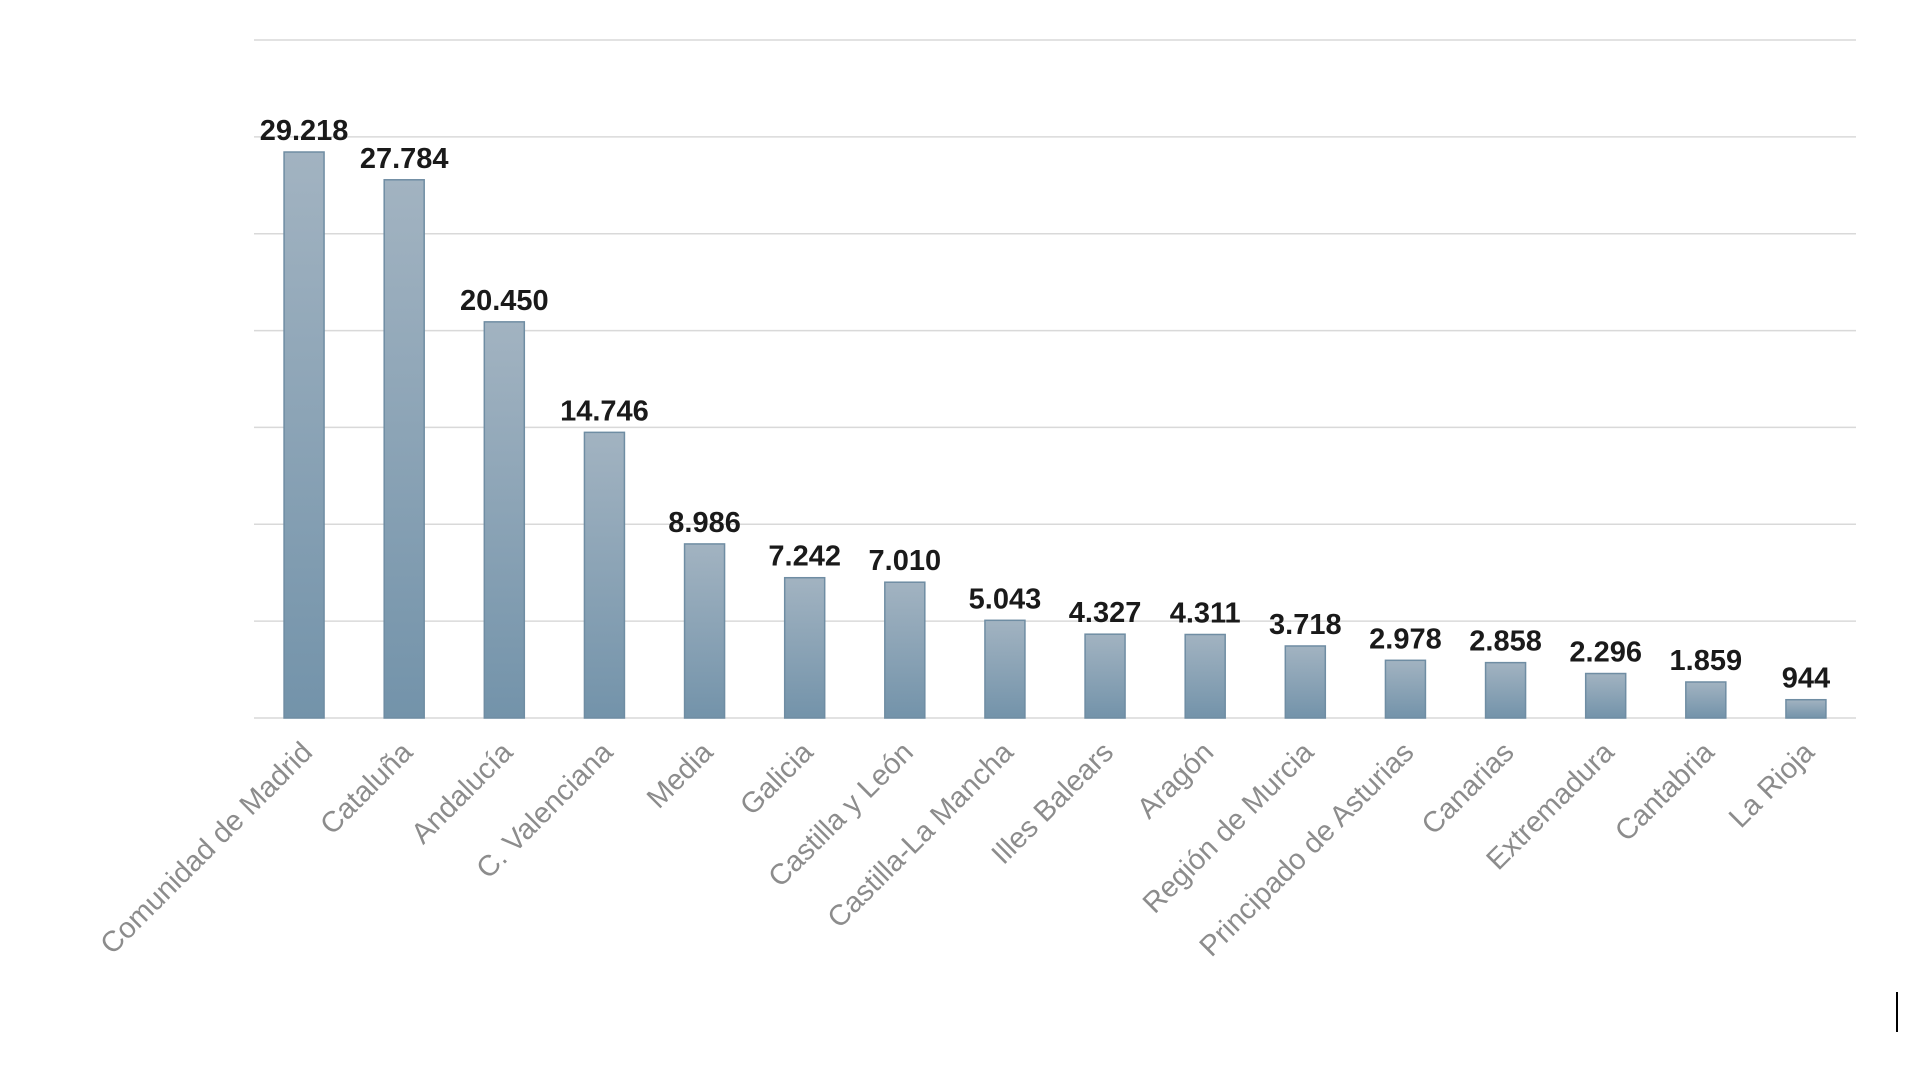 This screenshot has width=1920, height=1068. Describe the element at coordinates (1175, 780) in the screenshot. I see `x-tick-label: Aragón` at that location.